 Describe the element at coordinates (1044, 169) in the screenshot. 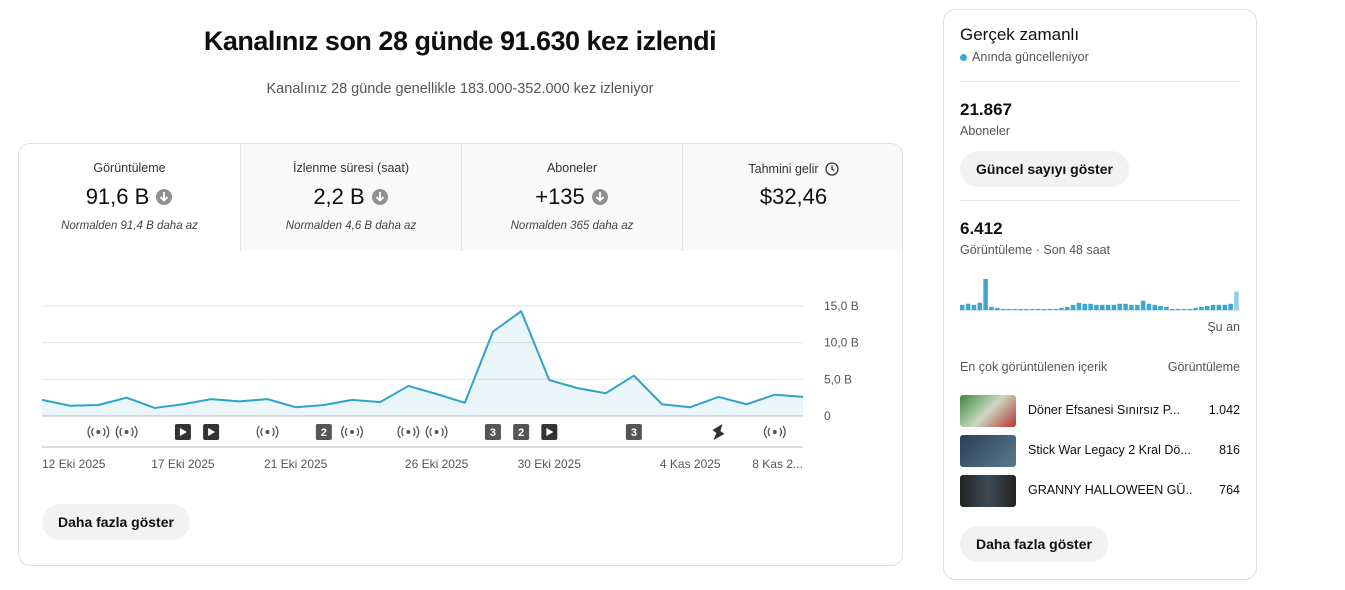

I see `refresh-button: Güncel sayıyı göster` at that location.